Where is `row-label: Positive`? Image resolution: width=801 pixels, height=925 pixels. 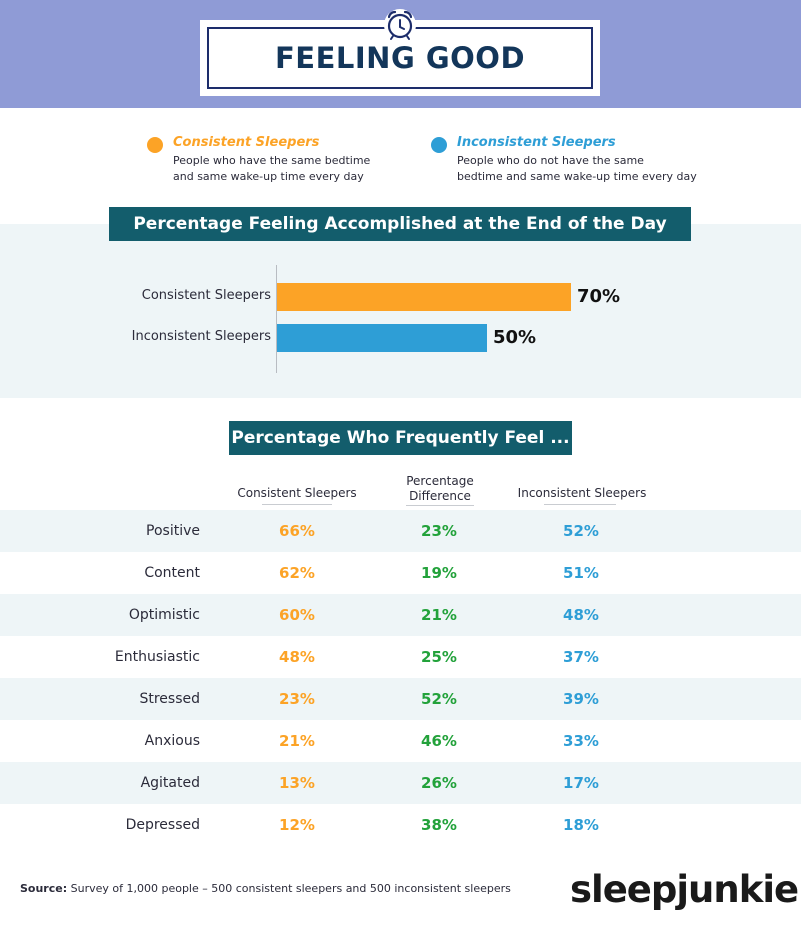 row-label: Positive is located at coordinates (173, 531).